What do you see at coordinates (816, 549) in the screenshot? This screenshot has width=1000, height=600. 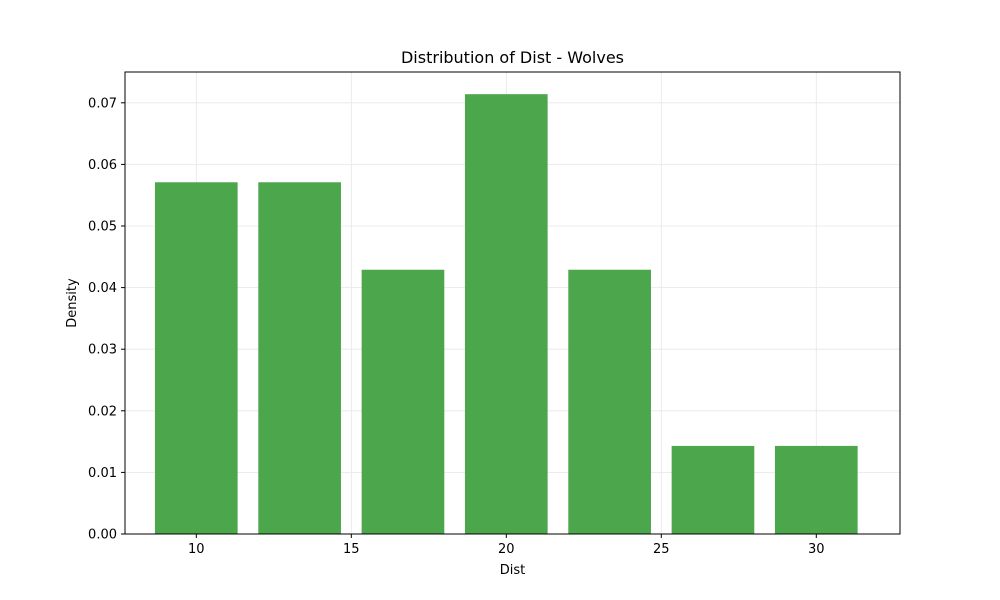 I see `x-tick-label: 30` at bounding box center [816, 549].